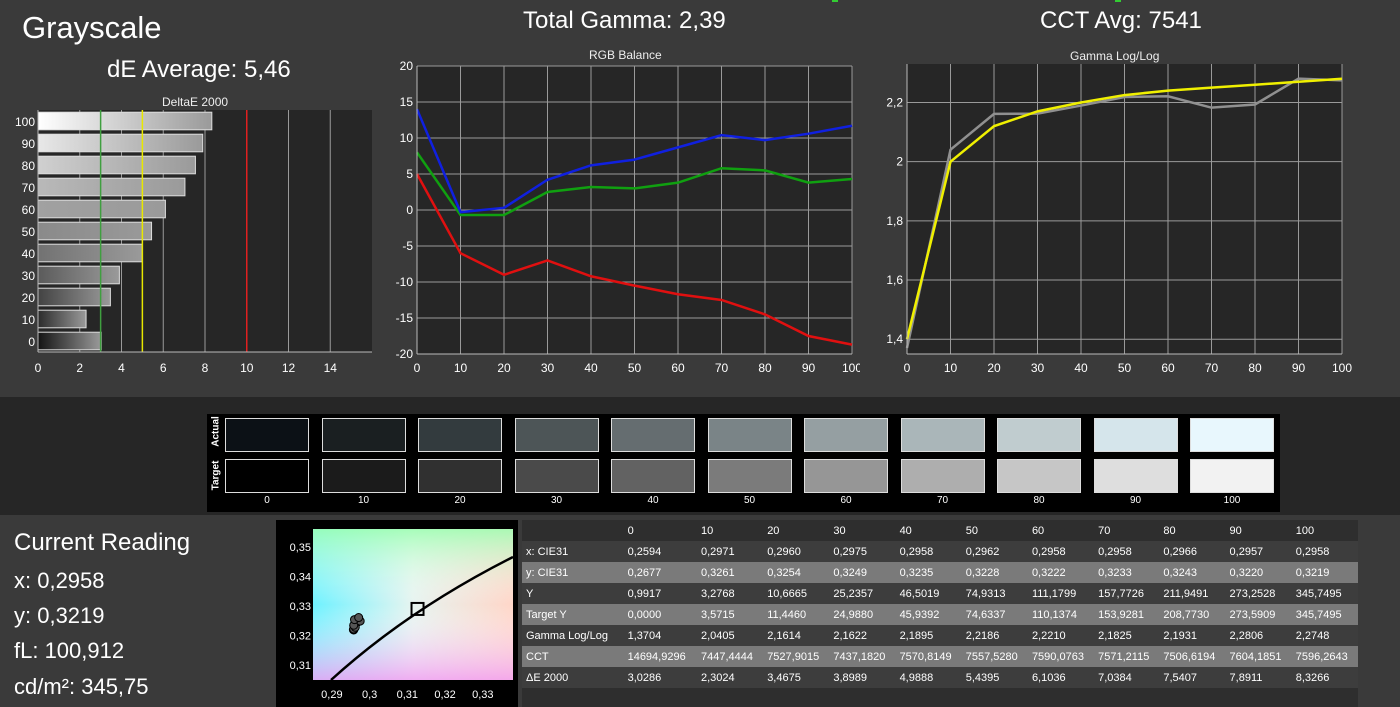 The width and height of the screenshot is (1400, 707). I want to click on x-tick-label: 0,31, so click(407, 695).